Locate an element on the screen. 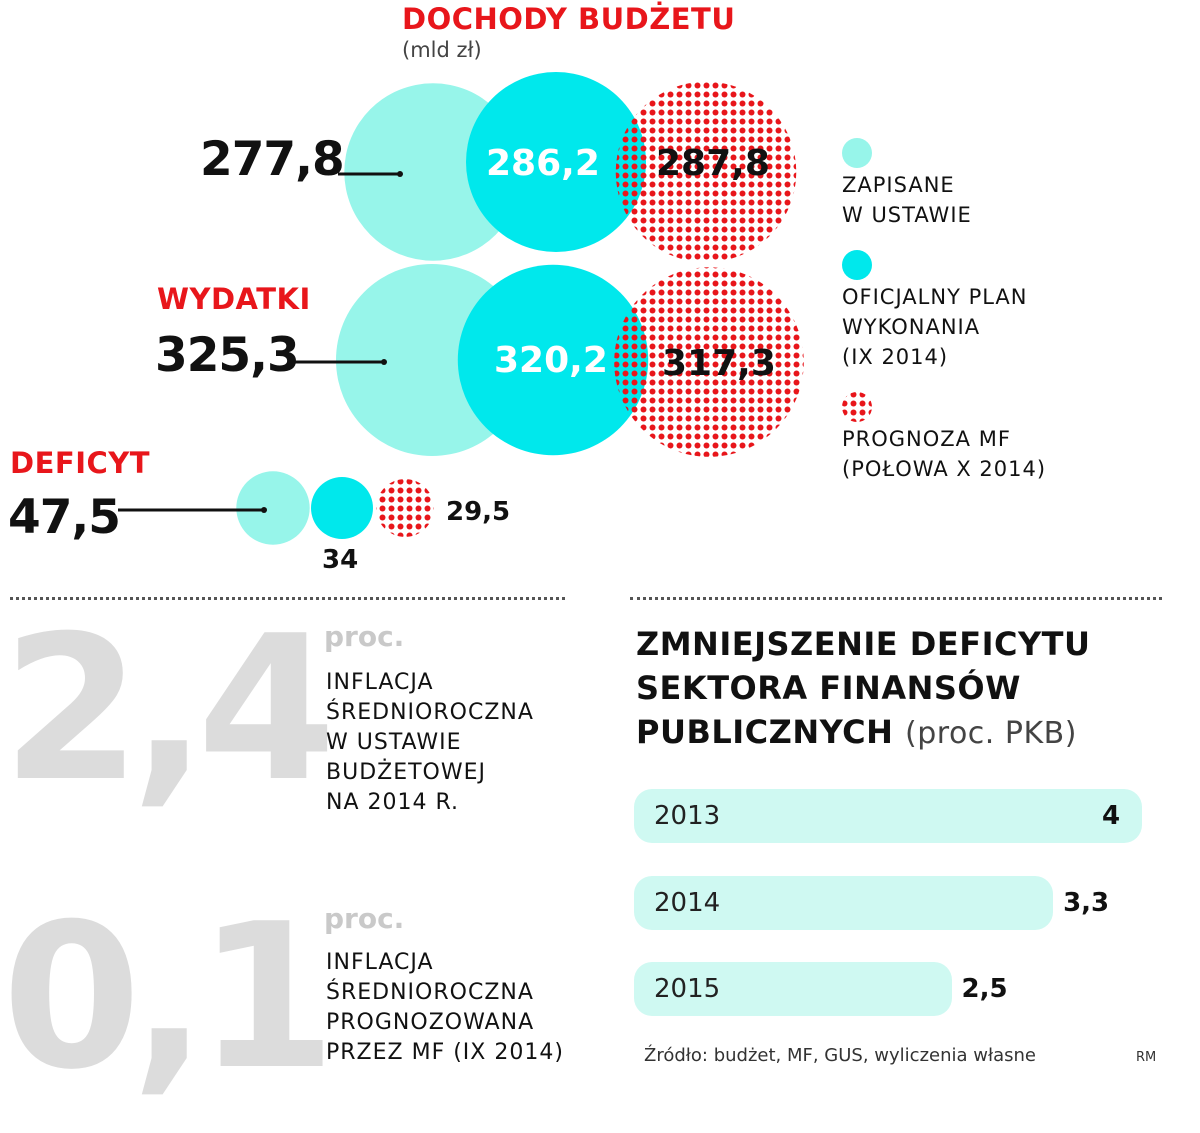 This screenshot has height=1133, width=1200. bubble-deficyt-forecast is located at coordinates (405, 508).